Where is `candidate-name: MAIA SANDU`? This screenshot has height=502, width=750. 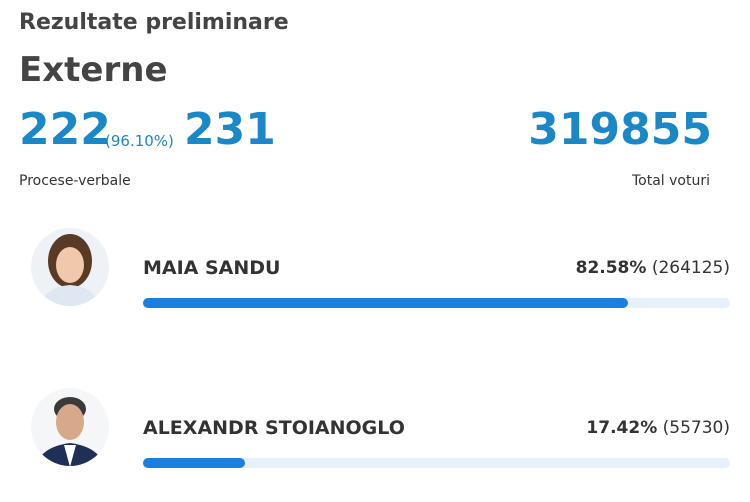
candidate-name: MAIA SANDU is located at coordinates (212, 268).